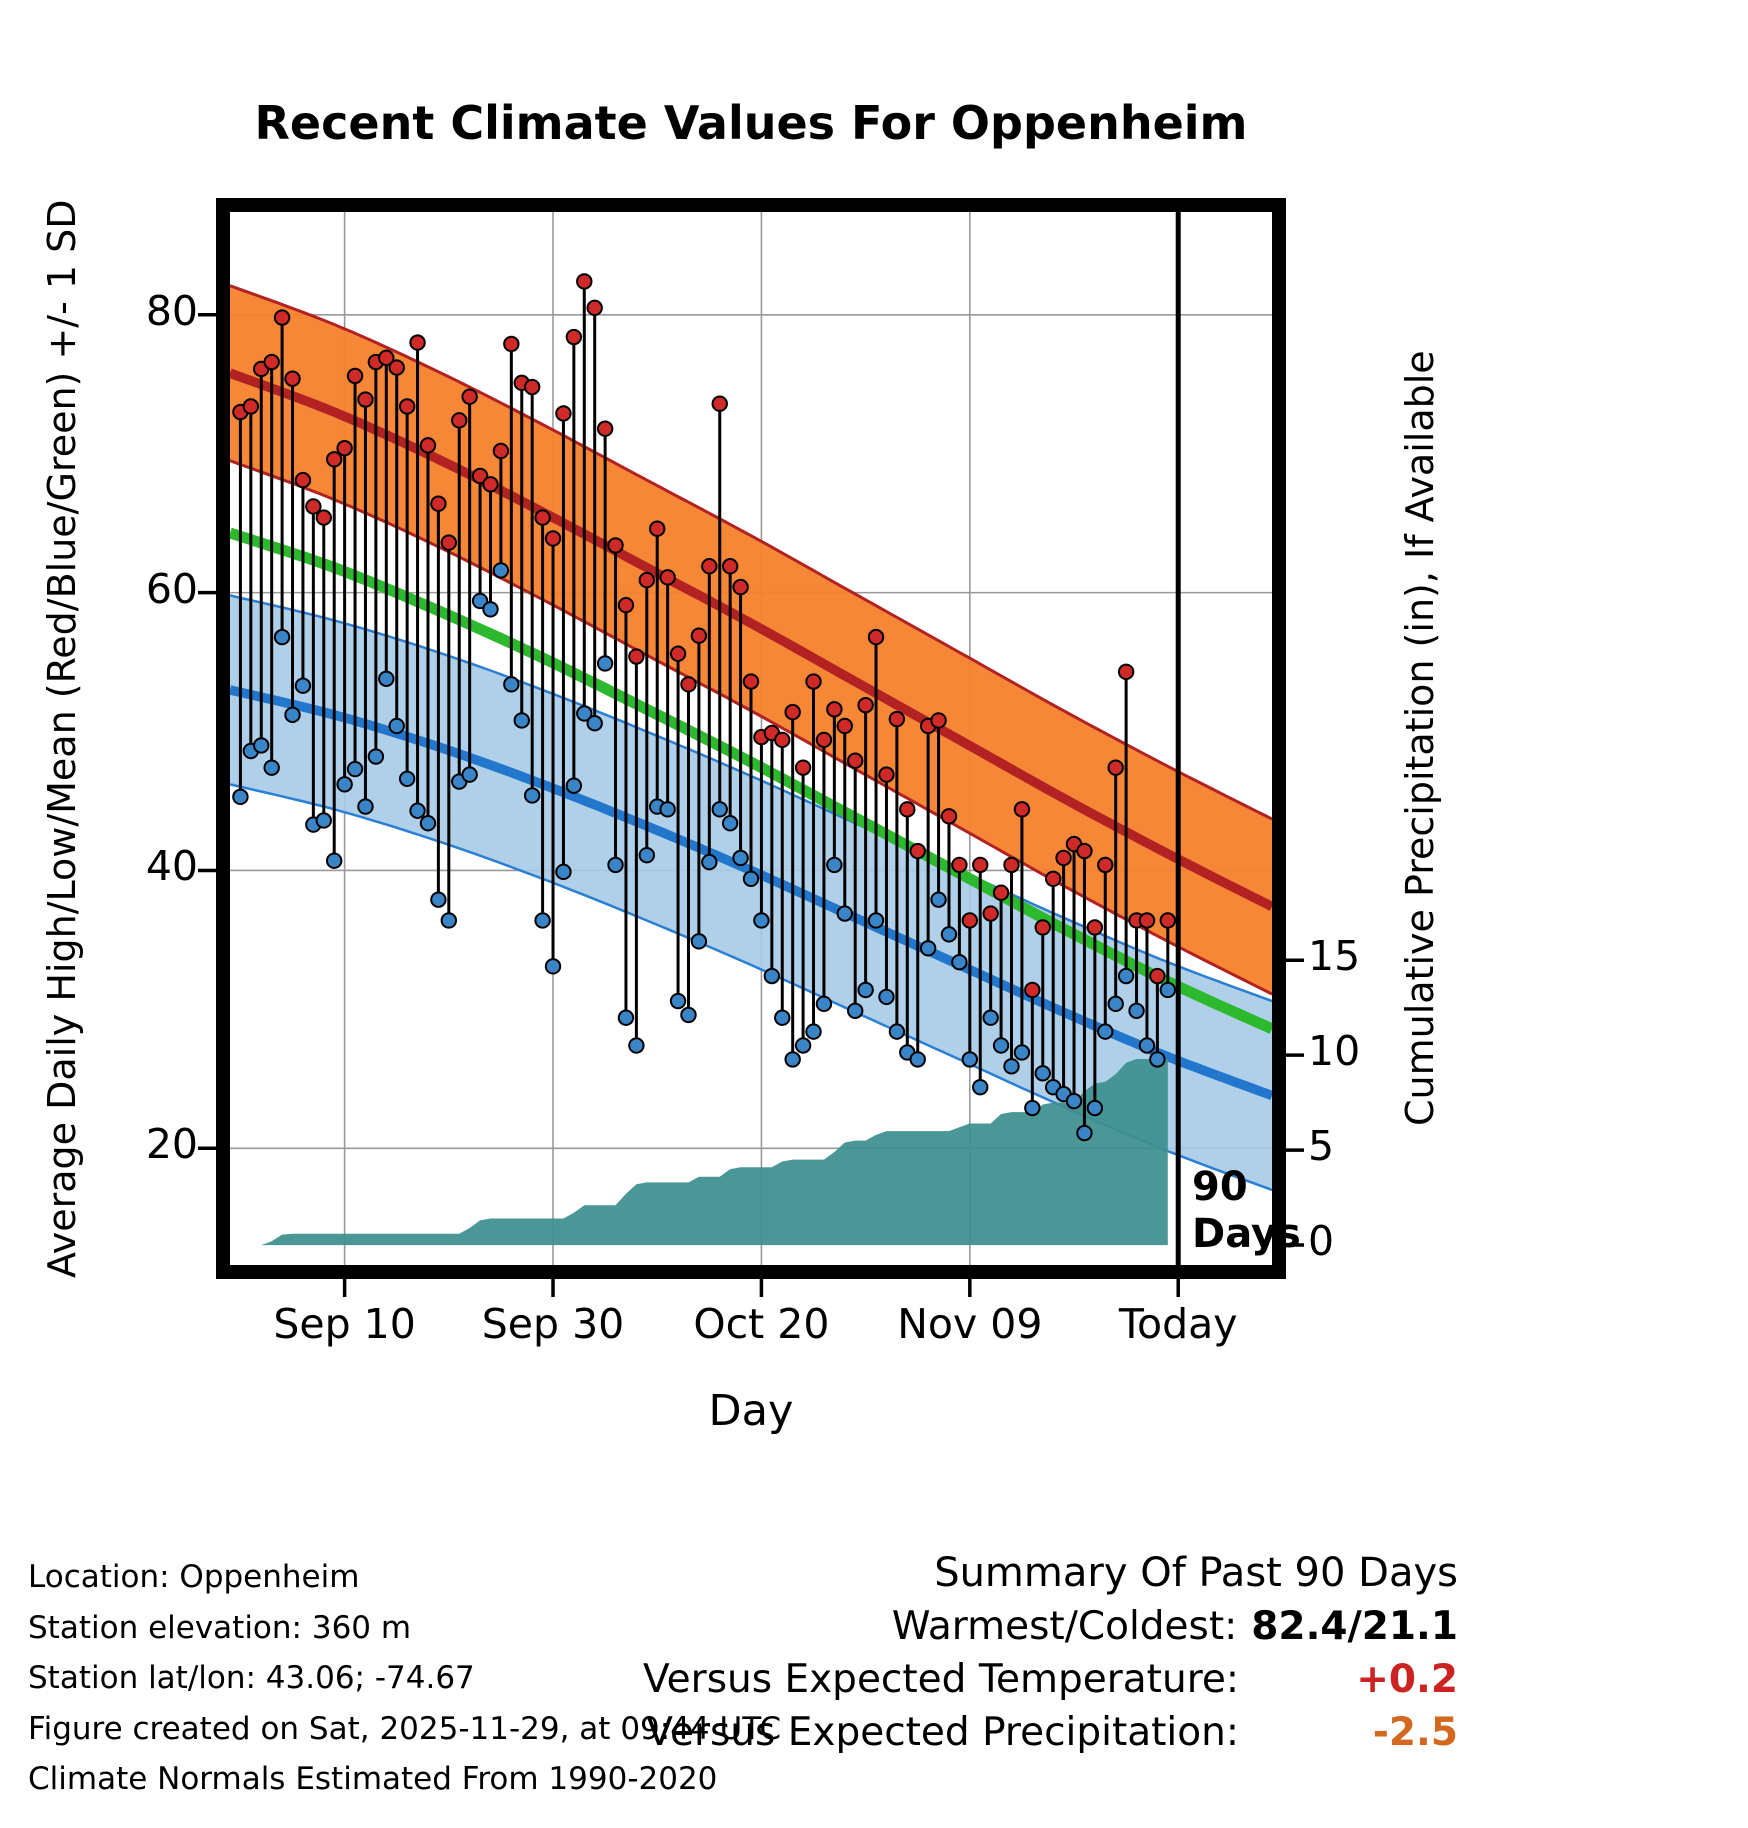 This screenshot has height=1828, width=1748. I want to click on summary-row-warmest-coldest: Warmest/Coldest: 82.4/21.1, so click(1050, 1626).